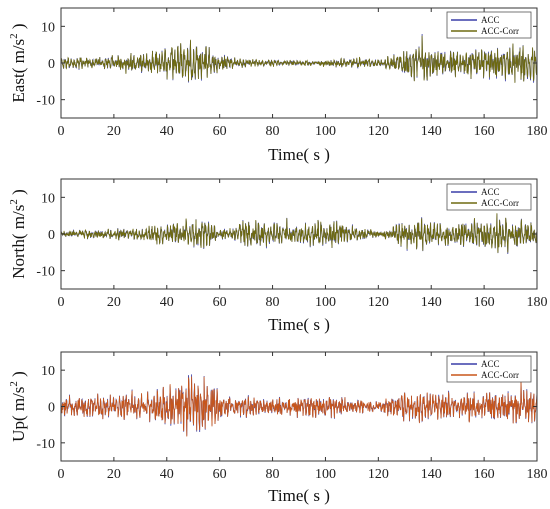  I want to click on y-axis-label: East( m/s2 ), so click(18, 62).